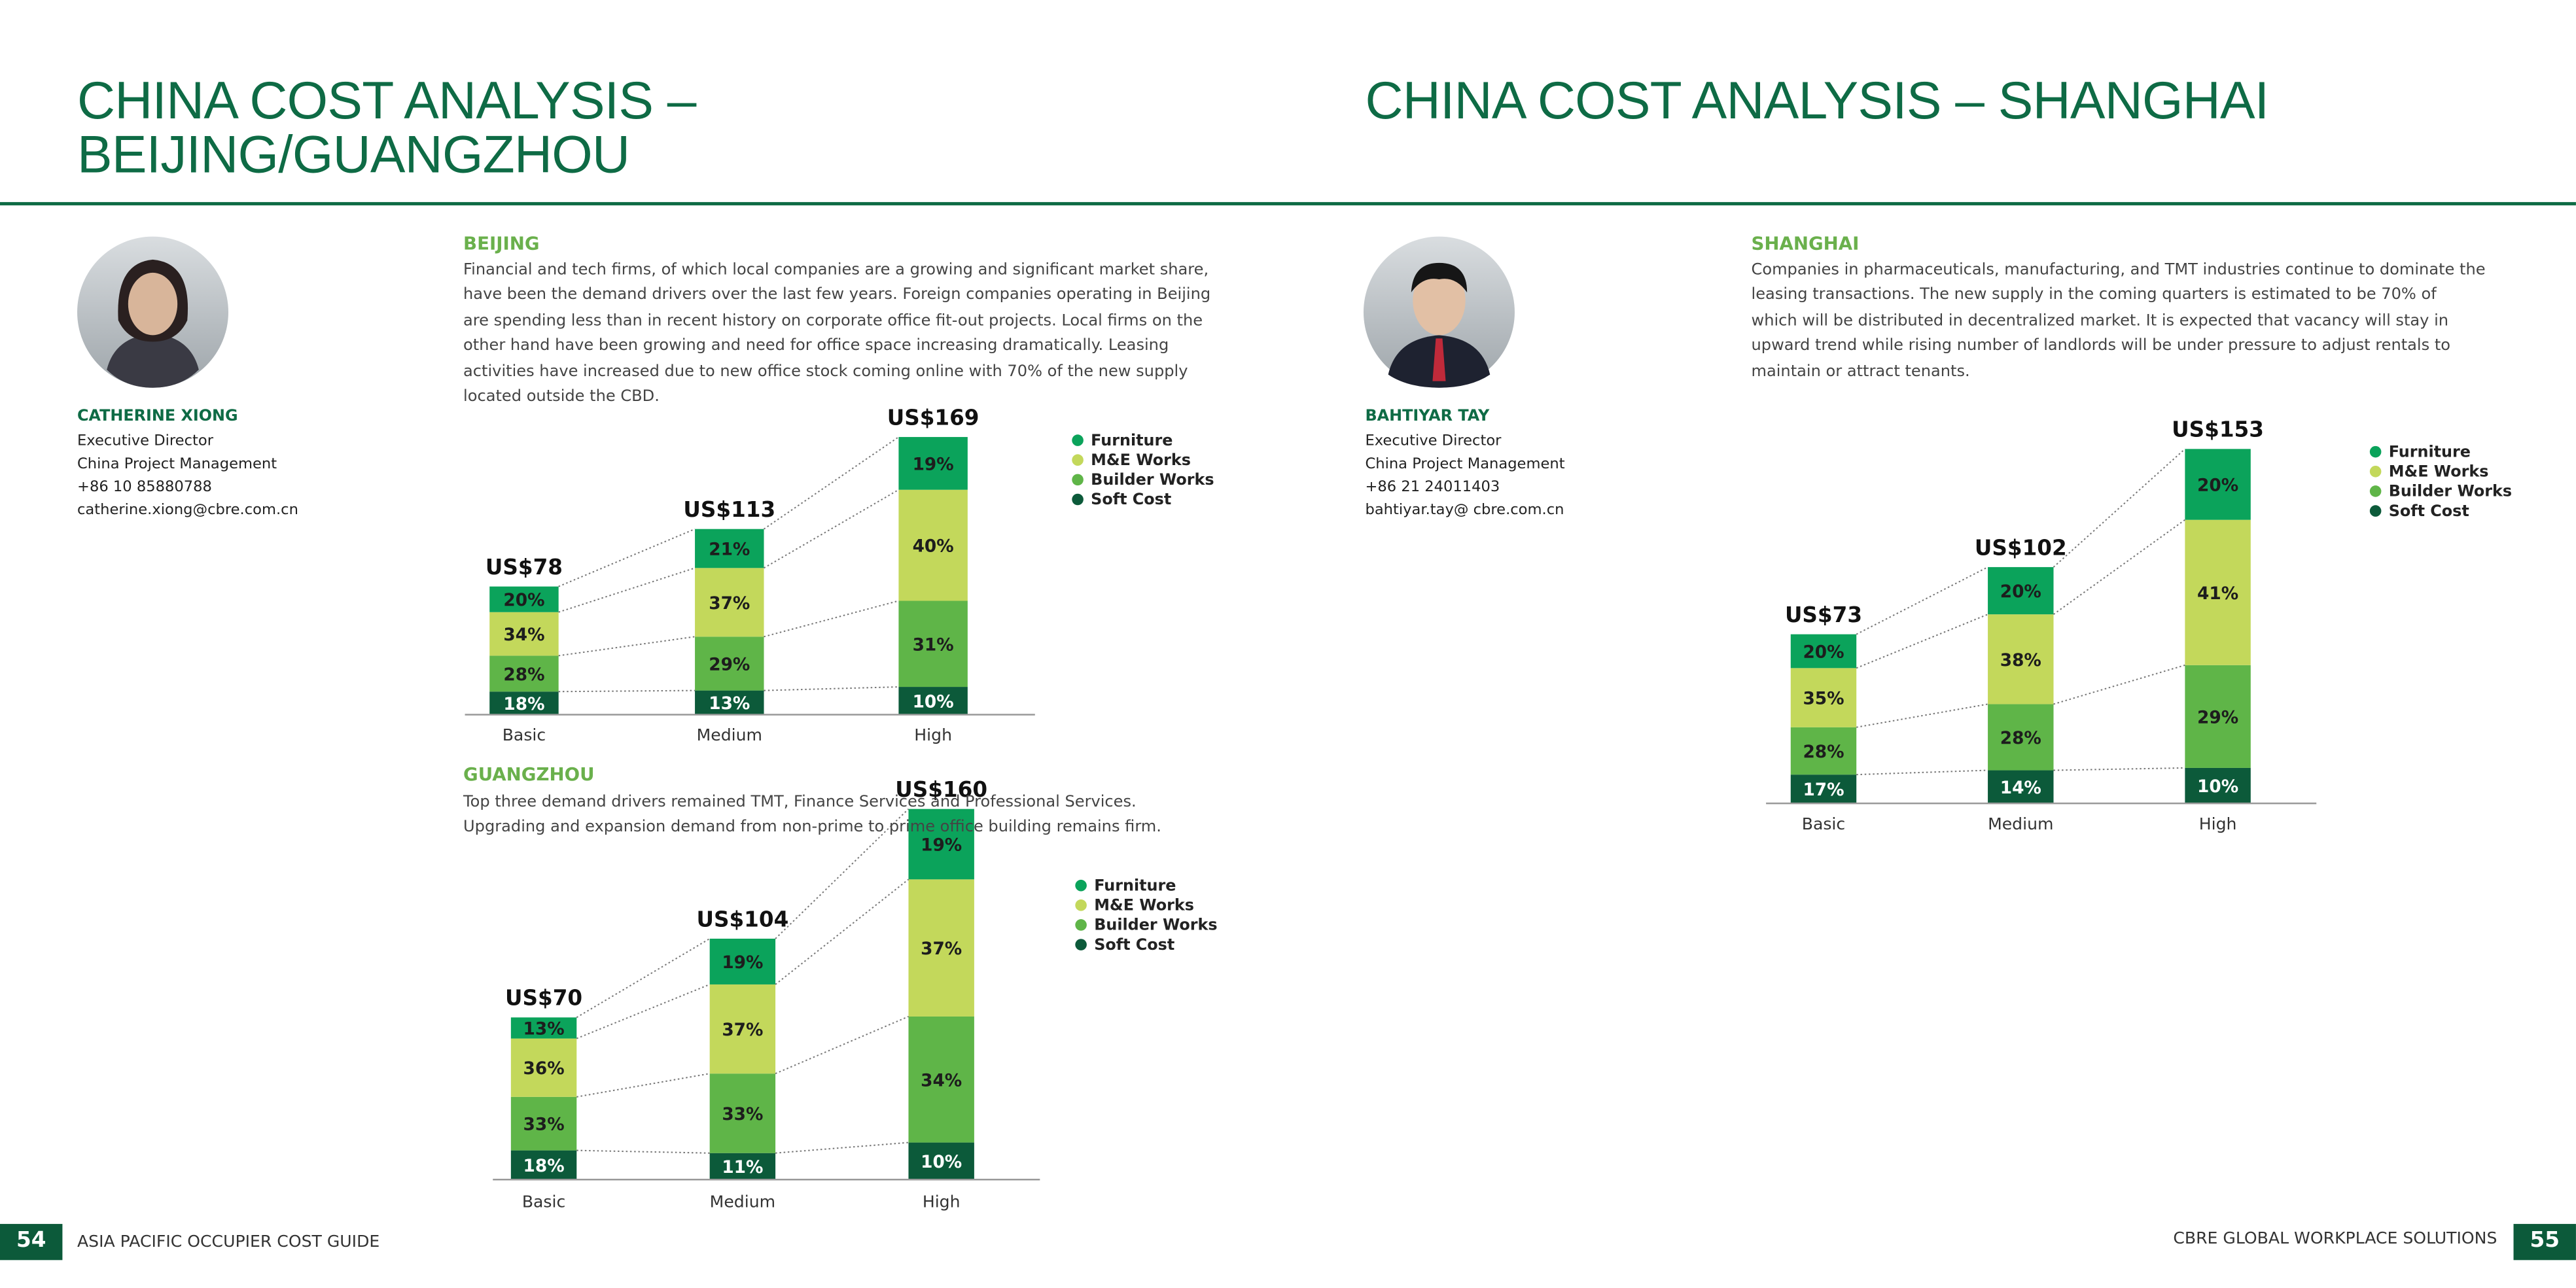 This screenshot has height=1288, width=2576. What do you see at coordinates (145, 443) in the screenshot?
I see `contact-role: Executive Director` at bounding box center [145, 443].